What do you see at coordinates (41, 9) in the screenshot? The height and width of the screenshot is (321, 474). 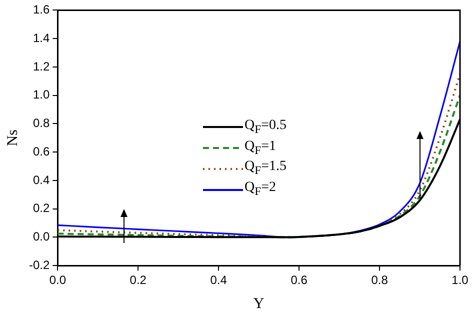 I see `y-tick-label: 1.6` at bounding box center [41, 9].